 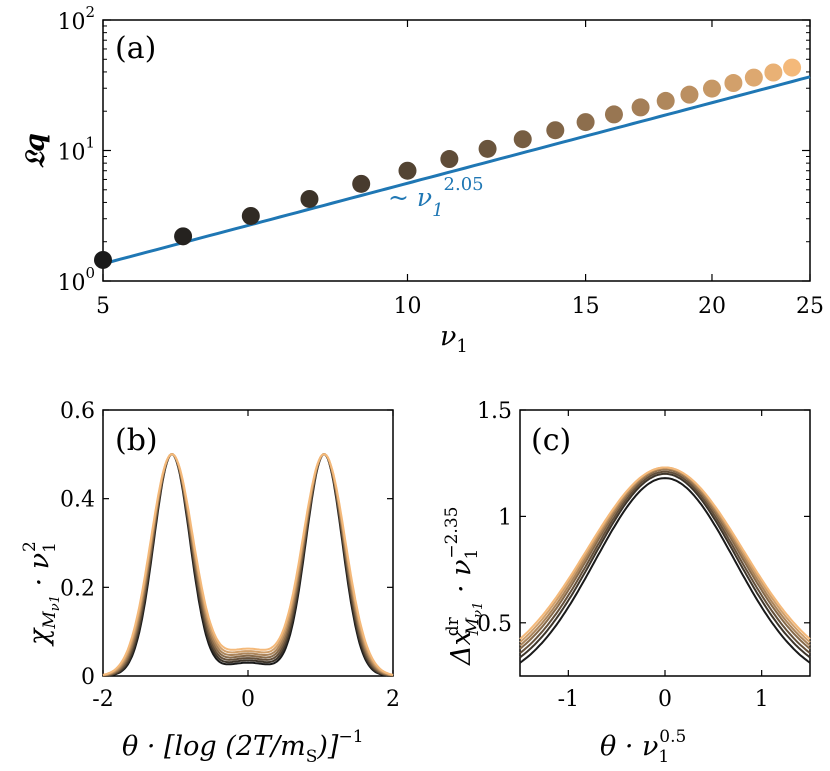 What do you see at coordinates (136, 440) in the screenshot?
I see `panel-b-label: (b)` at bounding box center [136, 440].